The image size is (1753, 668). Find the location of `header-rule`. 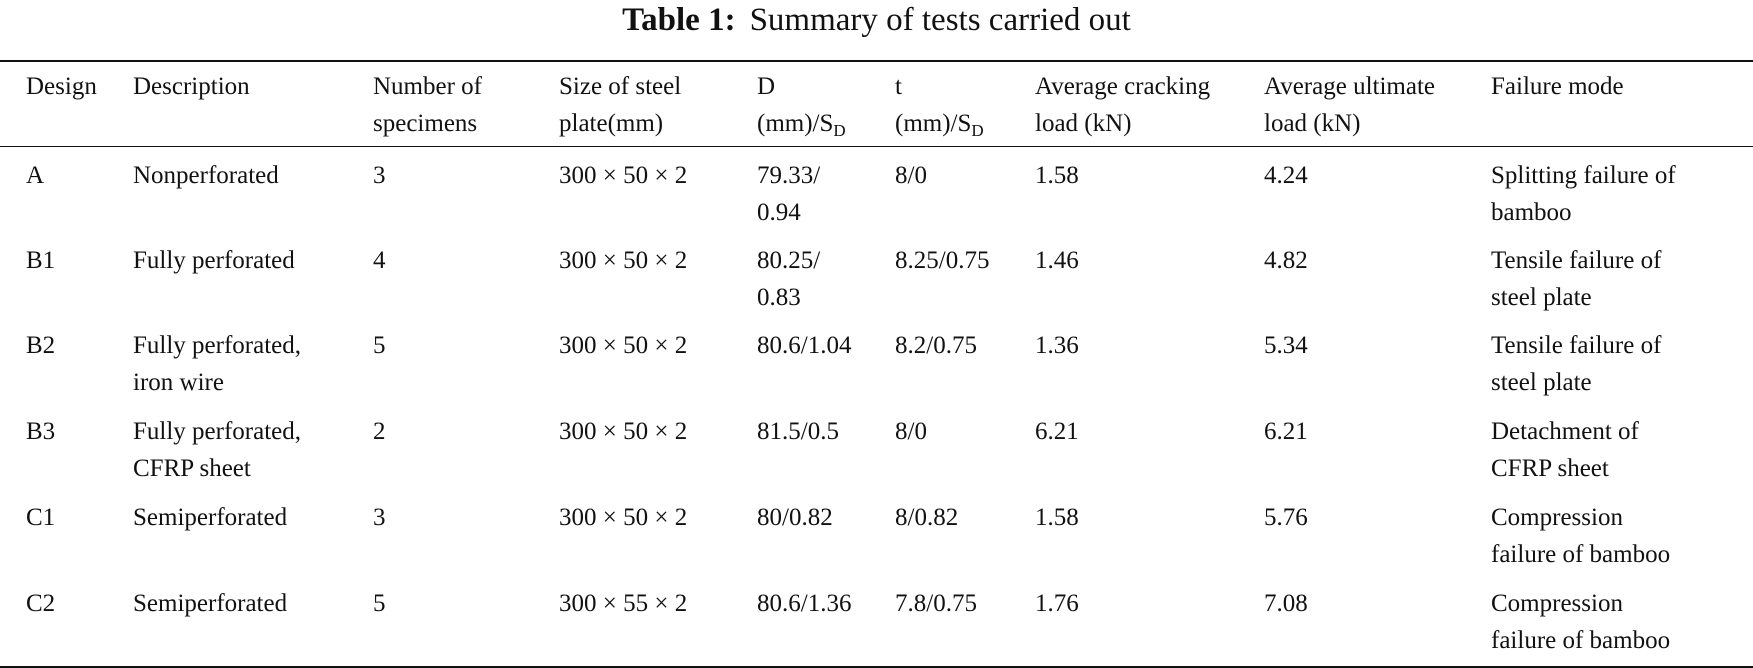

header-rule is located at coordinates (876, 146).